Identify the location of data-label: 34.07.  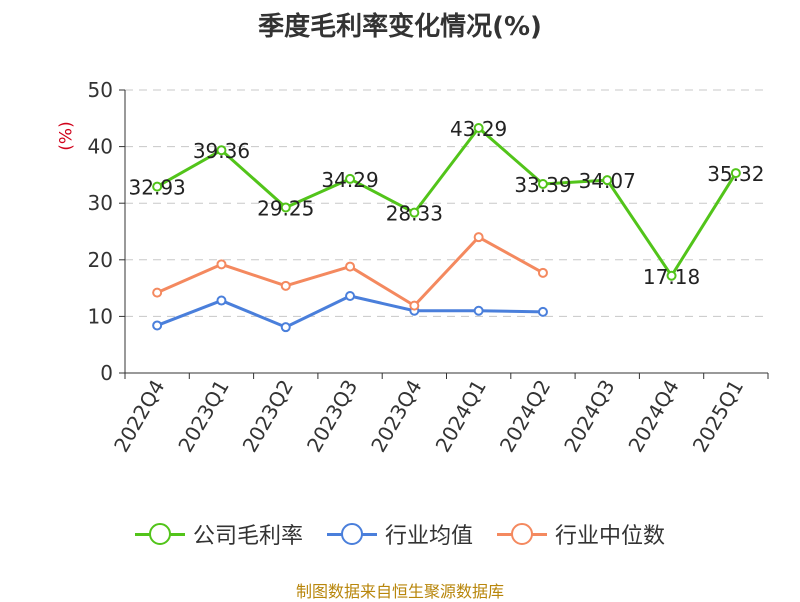
(607, 181).